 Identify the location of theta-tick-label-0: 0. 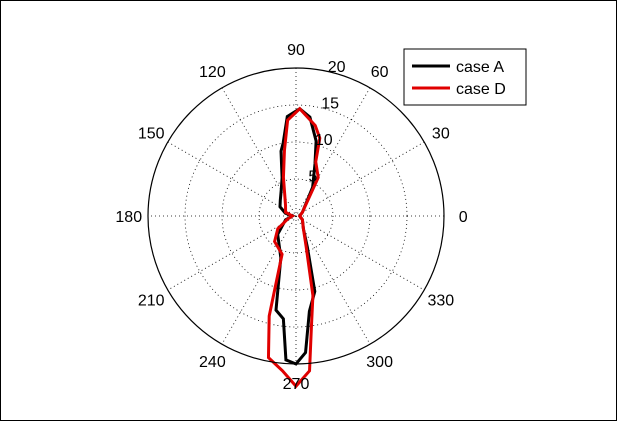
(463, 217).